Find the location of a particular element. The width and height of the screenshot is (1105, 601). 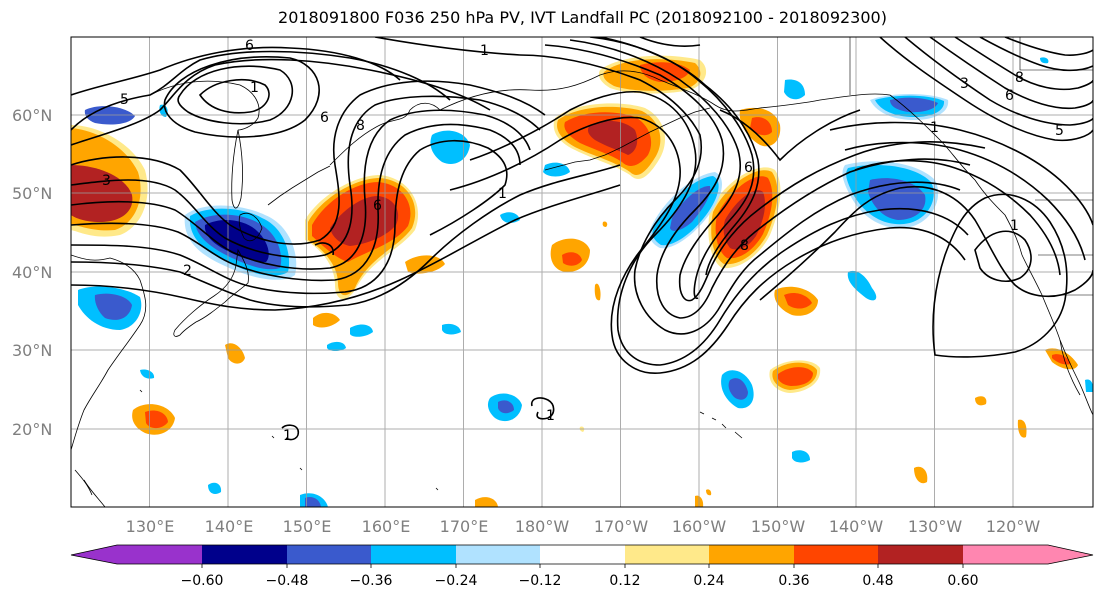

lat-label: 20°N is located at coordinates (32, 429).